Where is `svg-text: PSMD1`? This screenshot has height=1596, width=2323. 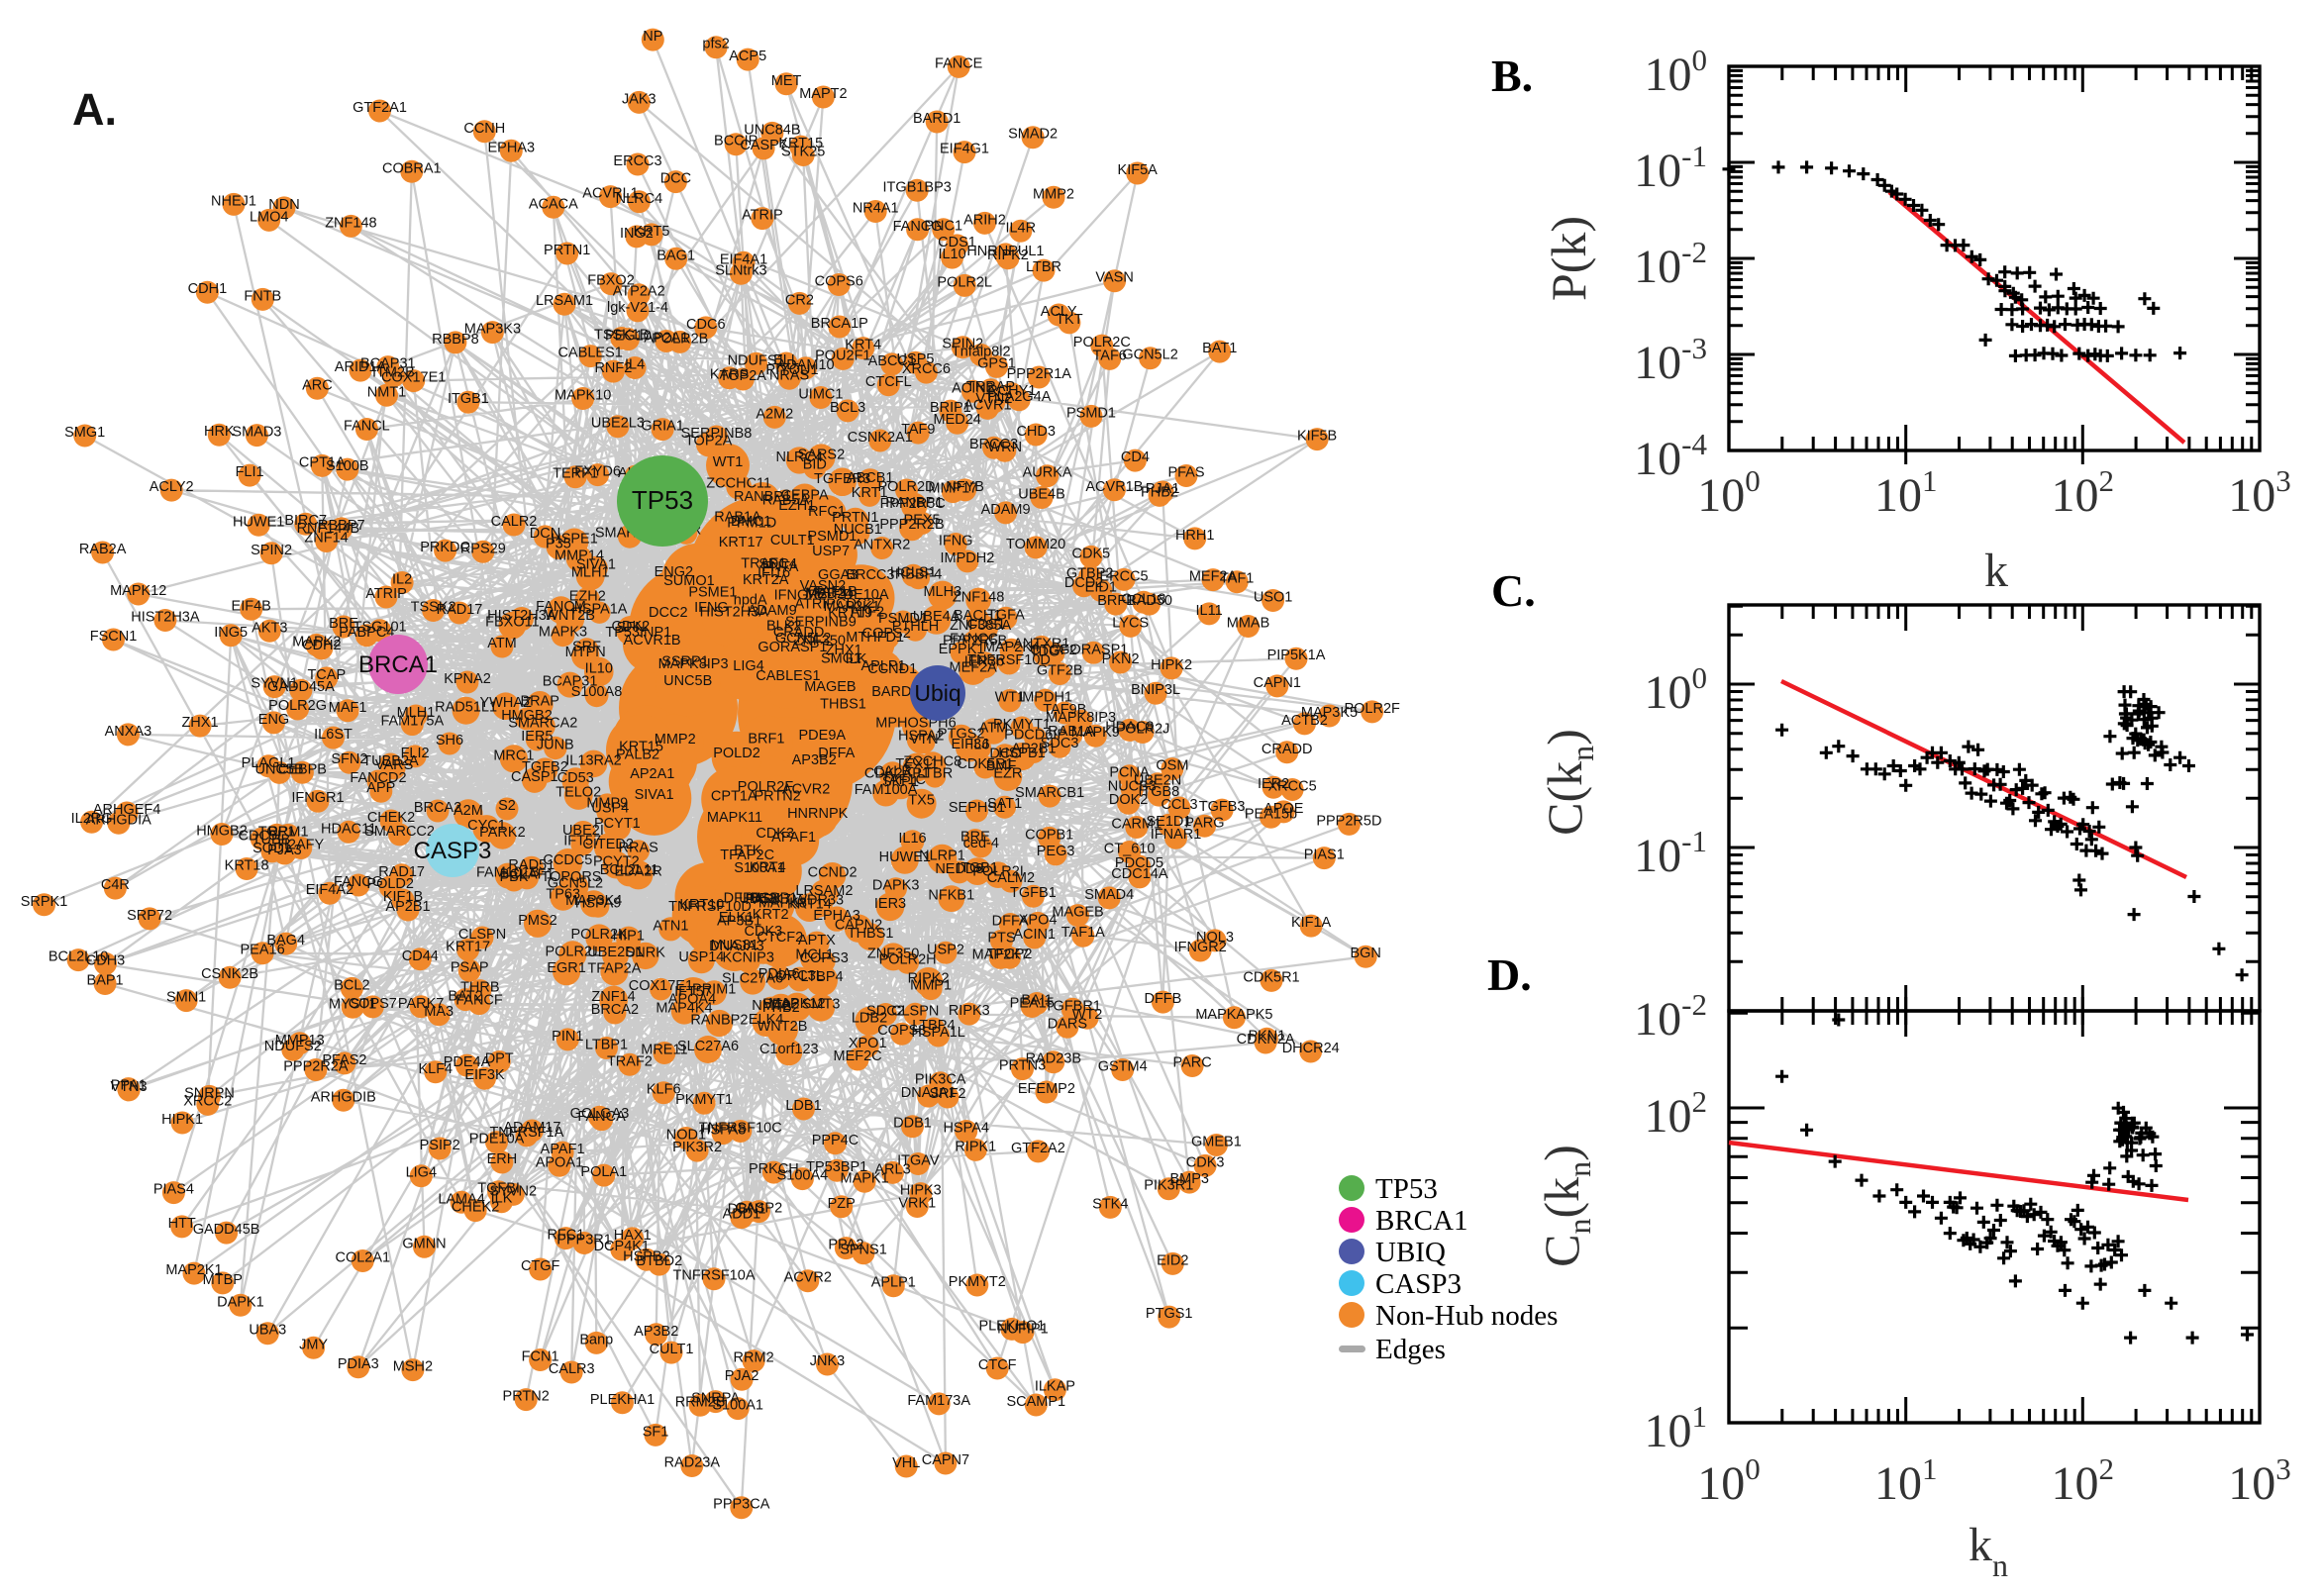 svg-text: PSMD1 is located at coordinates (832, 537).